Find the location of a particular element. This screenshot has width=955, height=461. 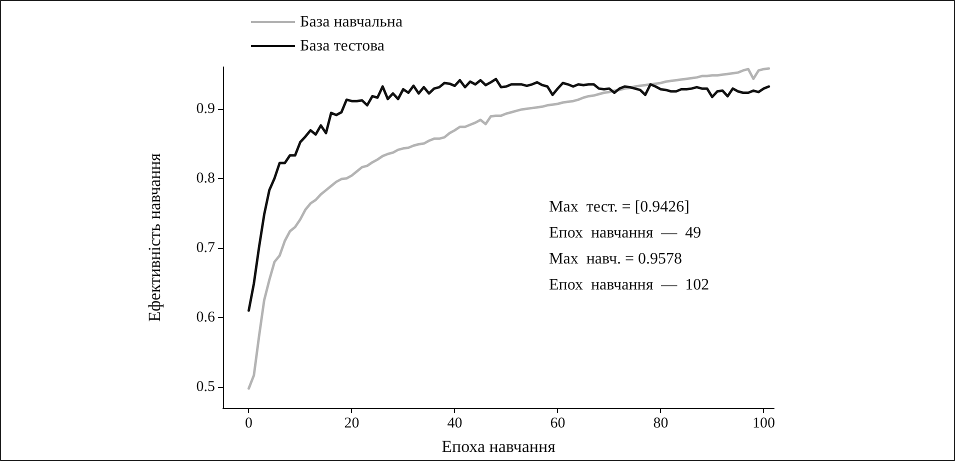

x-tick-label: 100 is located at coordinates (763, 424).